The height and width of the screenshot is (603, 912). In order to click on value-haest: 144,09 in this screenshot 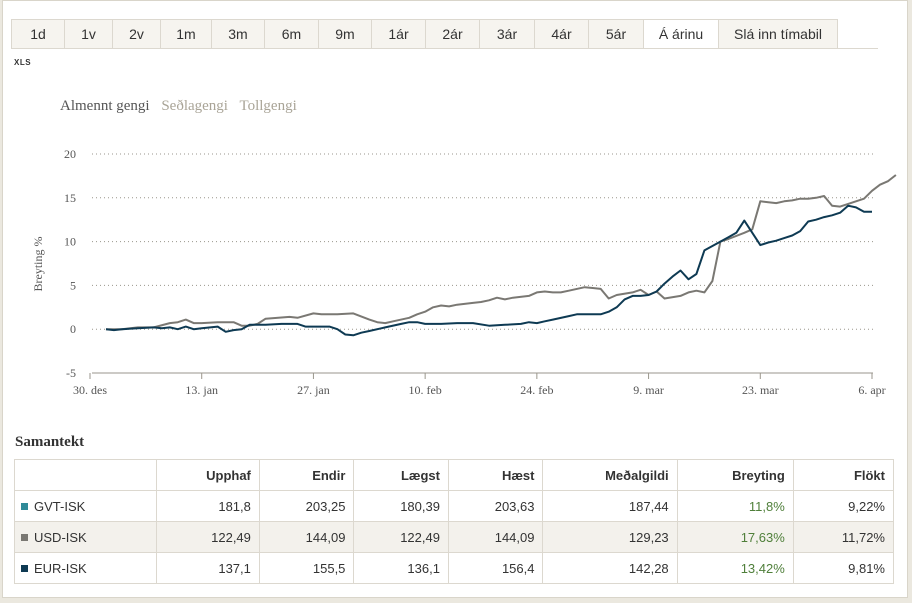, I will do `click(495, 537)`.